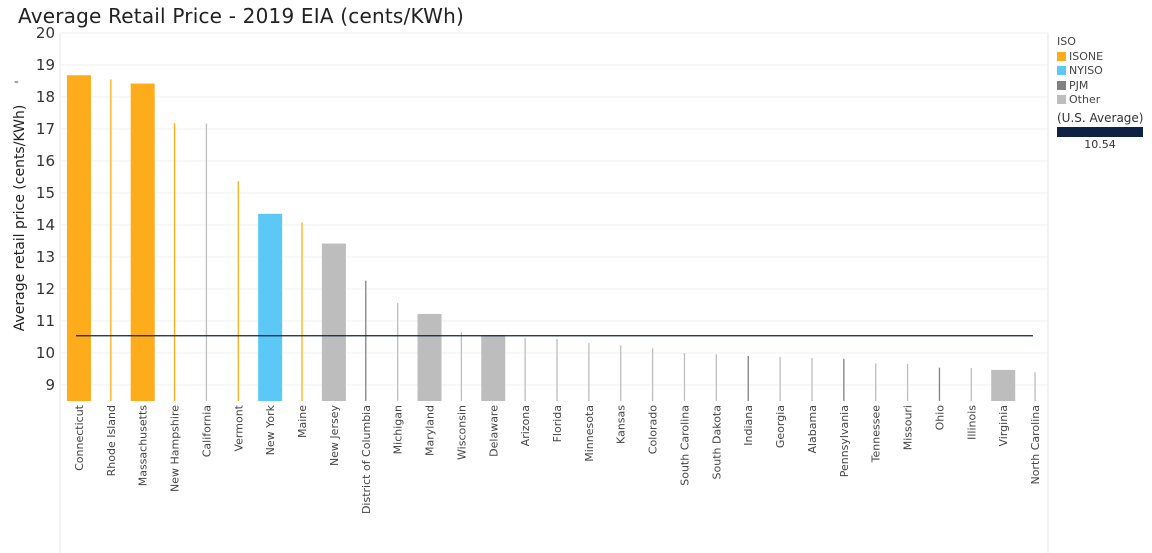 Image resolution: width=1152 pixels, height=553 pixels. I want to click on x-tick-label: Maryland, so click(430, 430).